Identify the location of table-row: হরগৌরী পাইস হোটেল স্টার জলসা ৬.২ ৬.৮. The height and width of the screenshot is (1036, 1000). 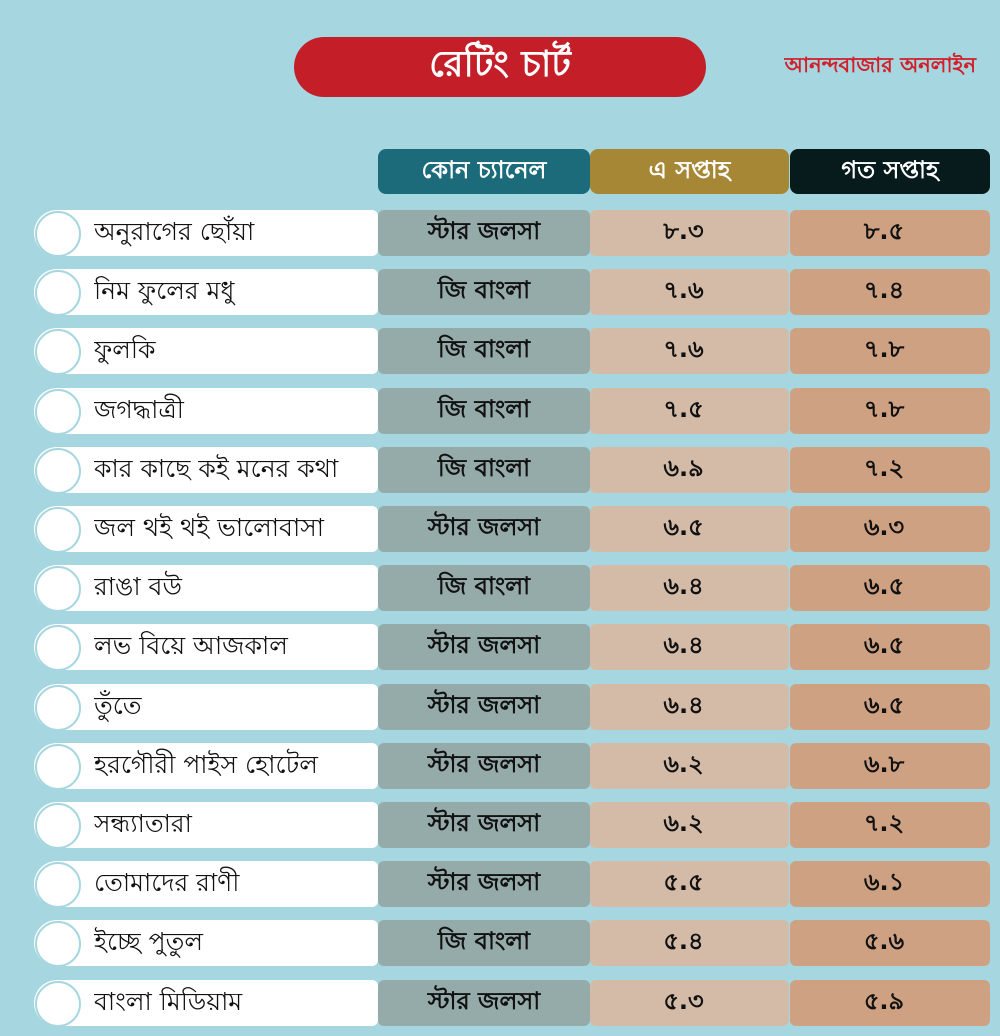
(500, 766).